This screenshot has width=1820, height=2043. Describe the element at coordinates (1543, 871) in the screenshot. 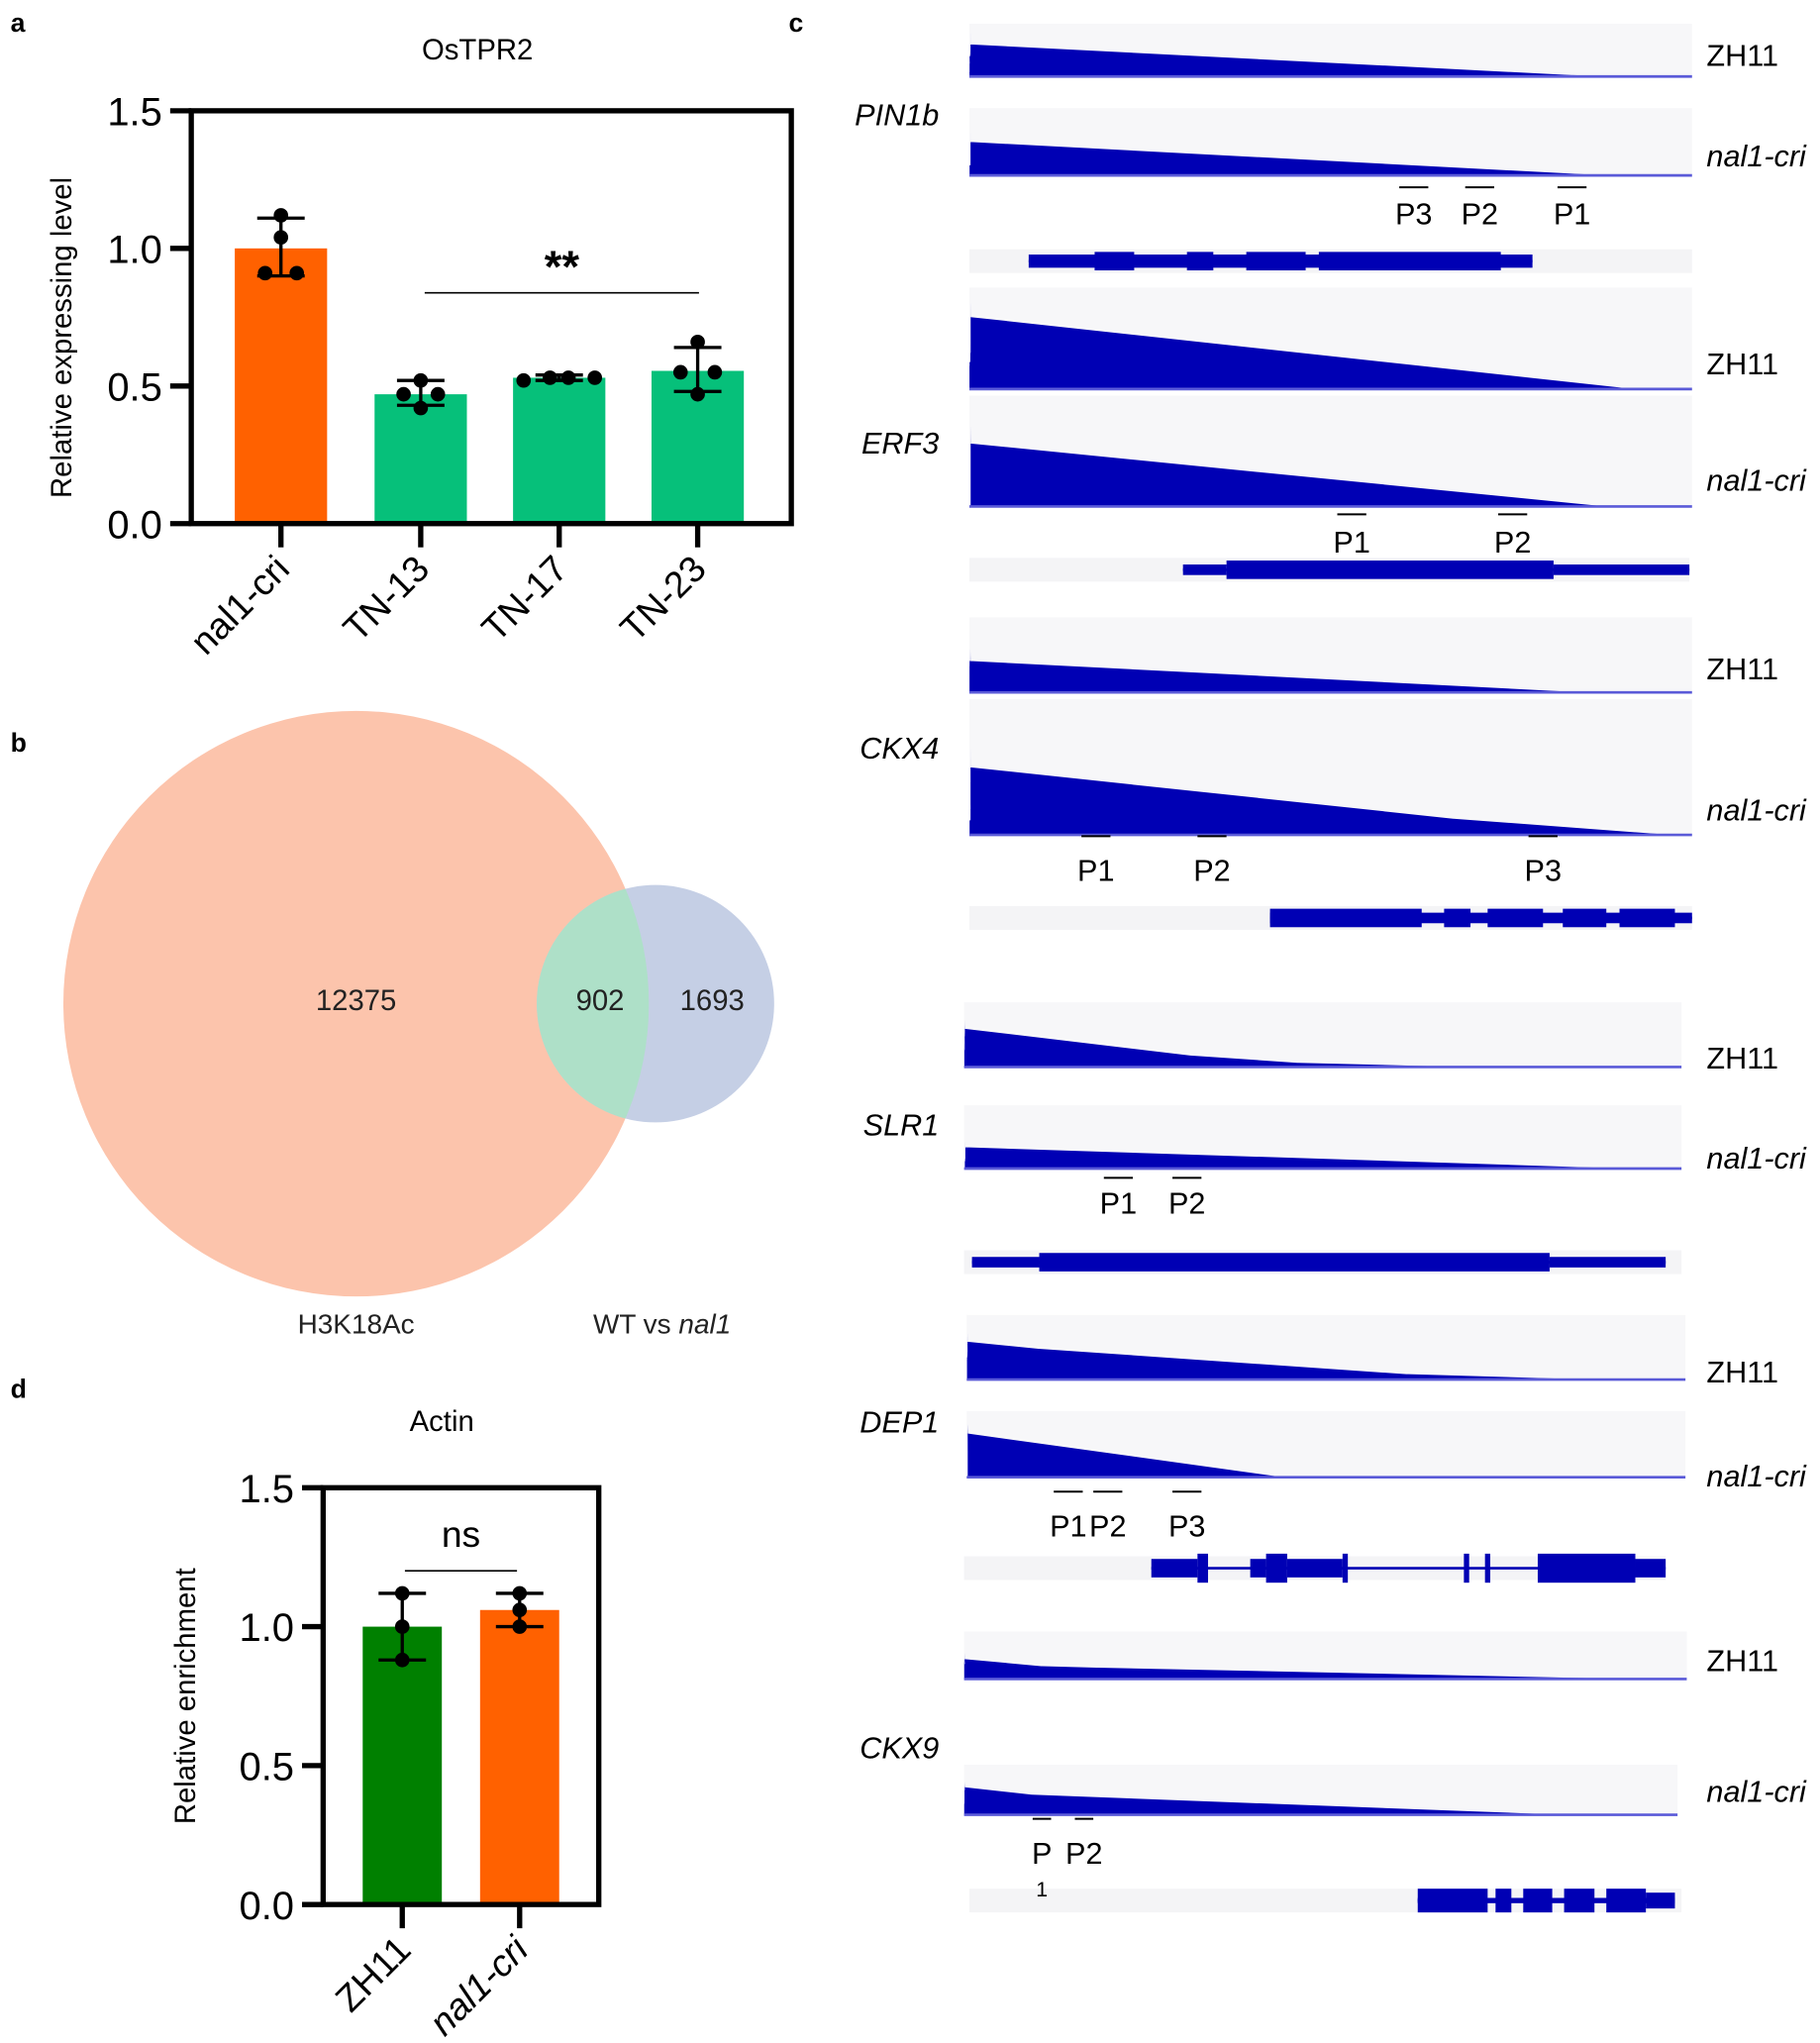

I see `primer-label: P3` at that location.